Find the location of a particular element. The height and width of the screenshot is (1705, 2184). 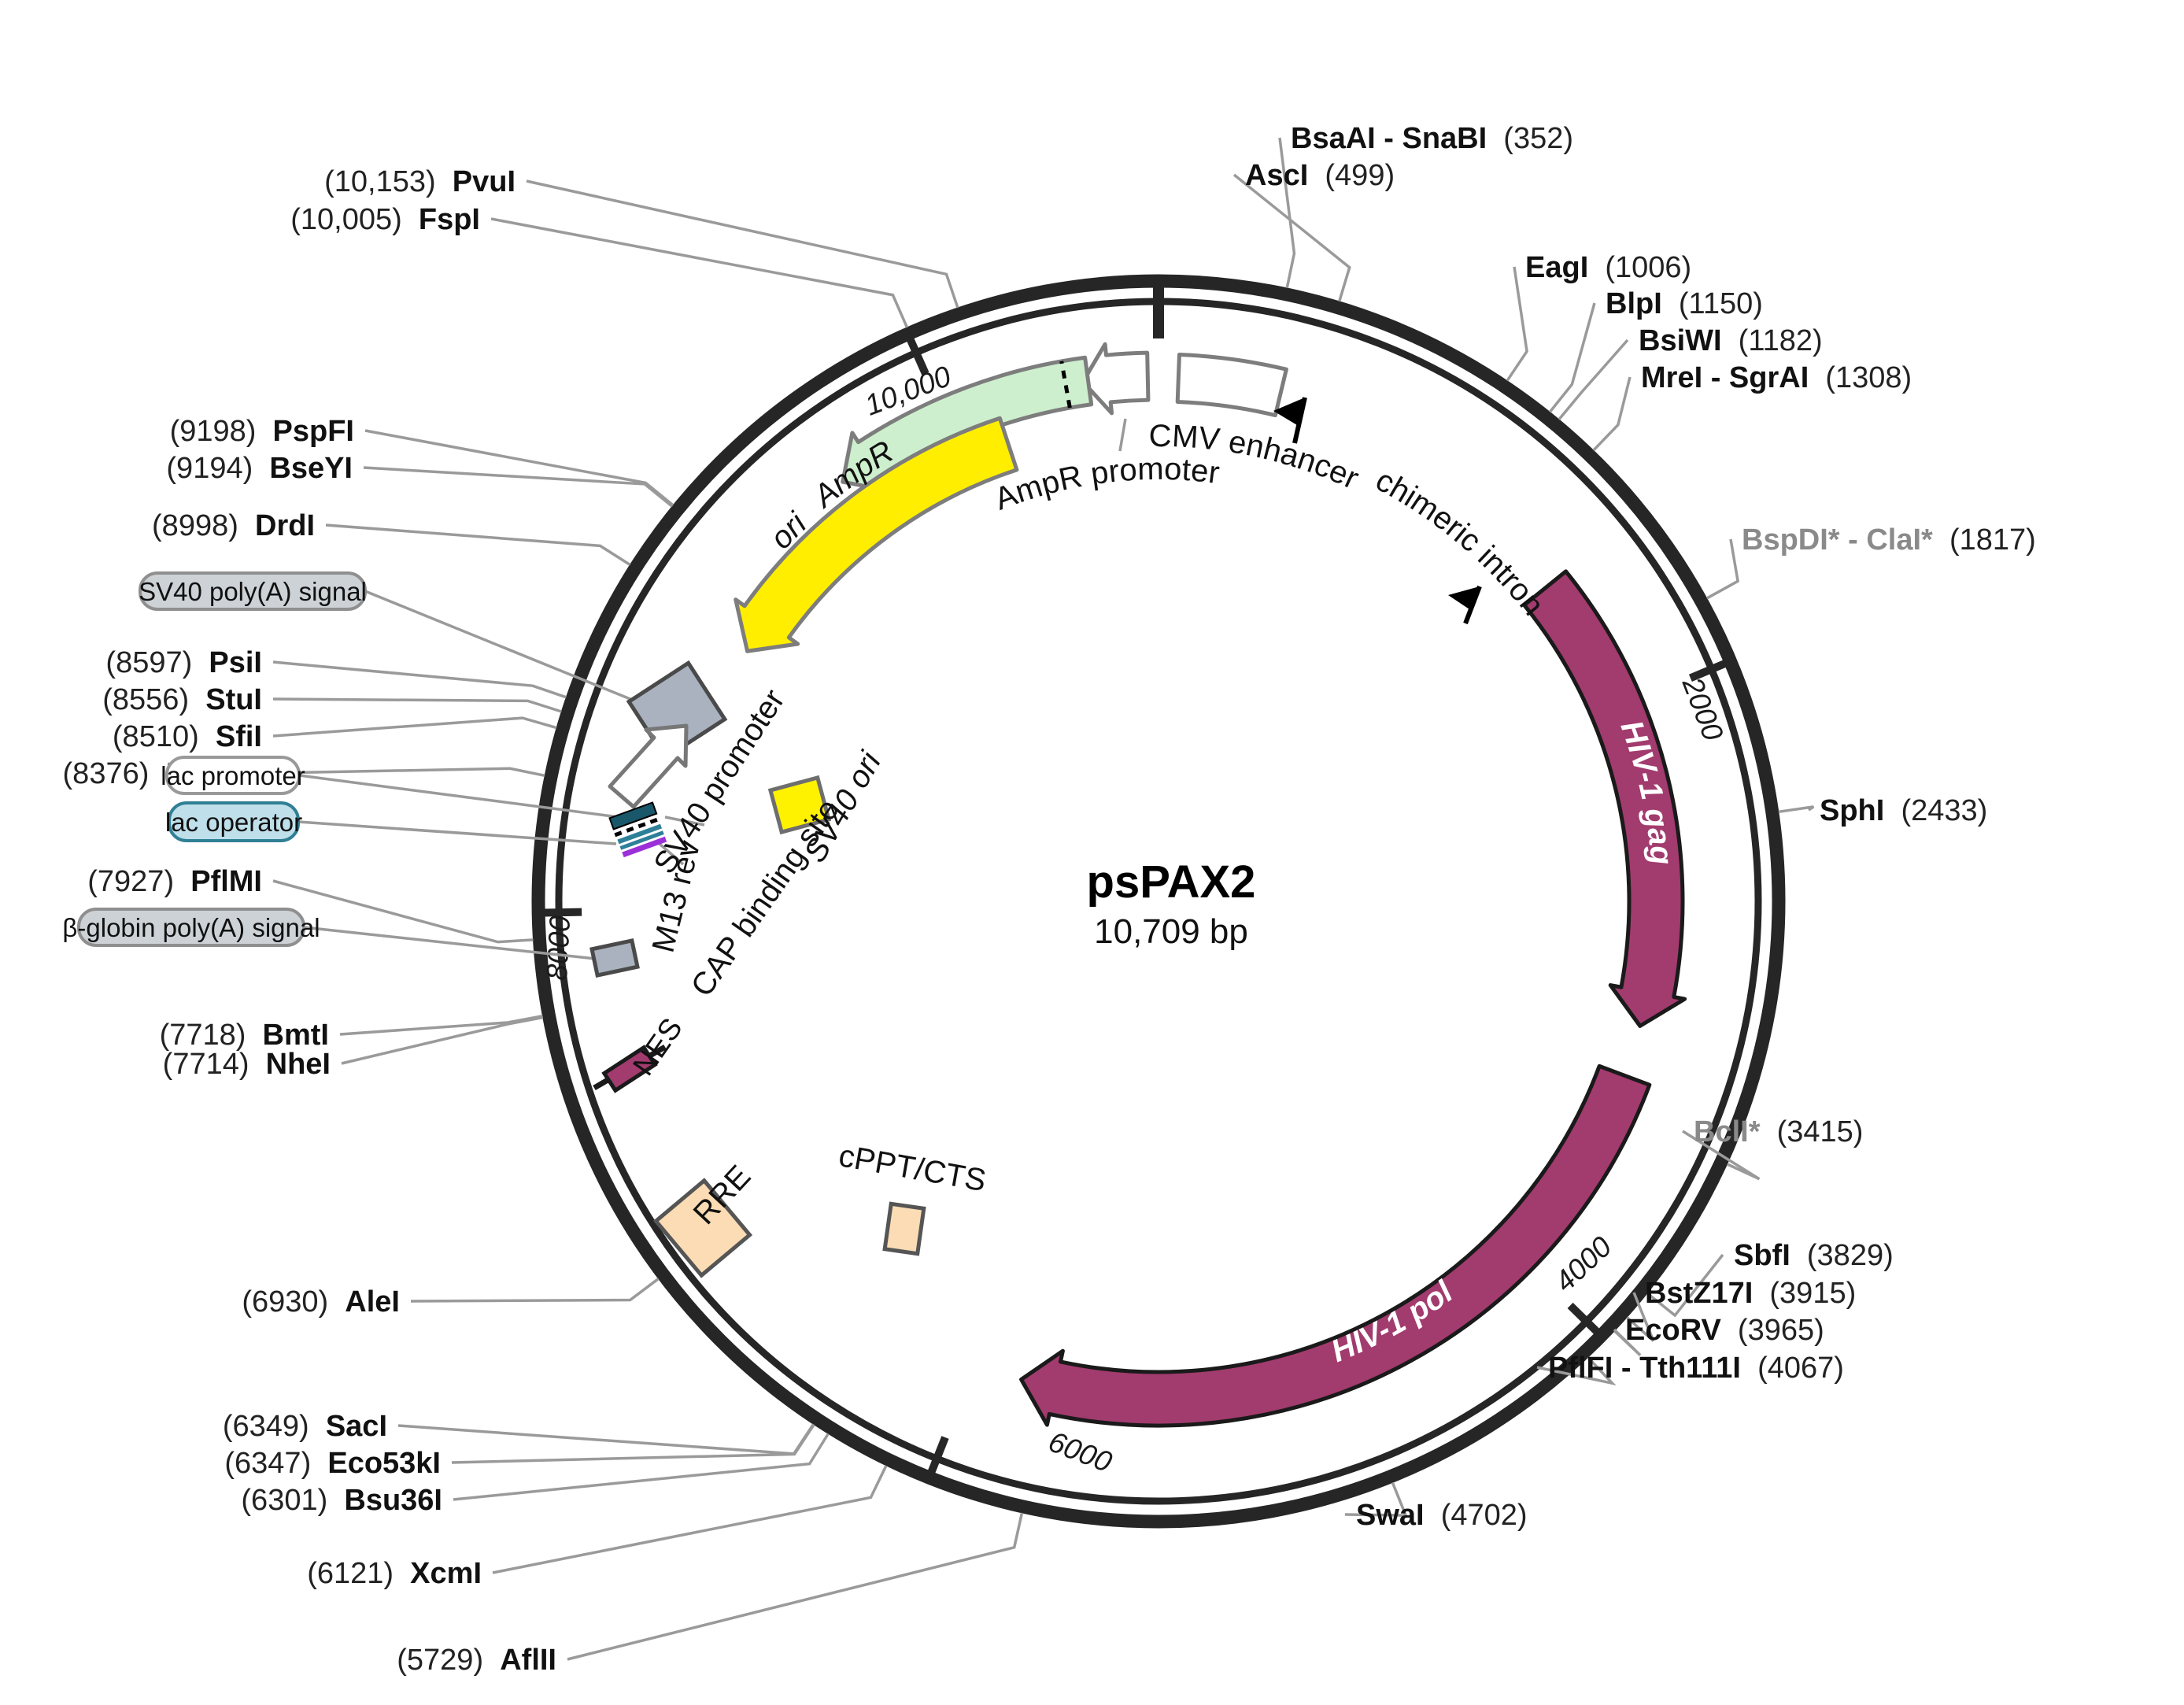

leader-BsiWI is located at coordinates (1593, 379).